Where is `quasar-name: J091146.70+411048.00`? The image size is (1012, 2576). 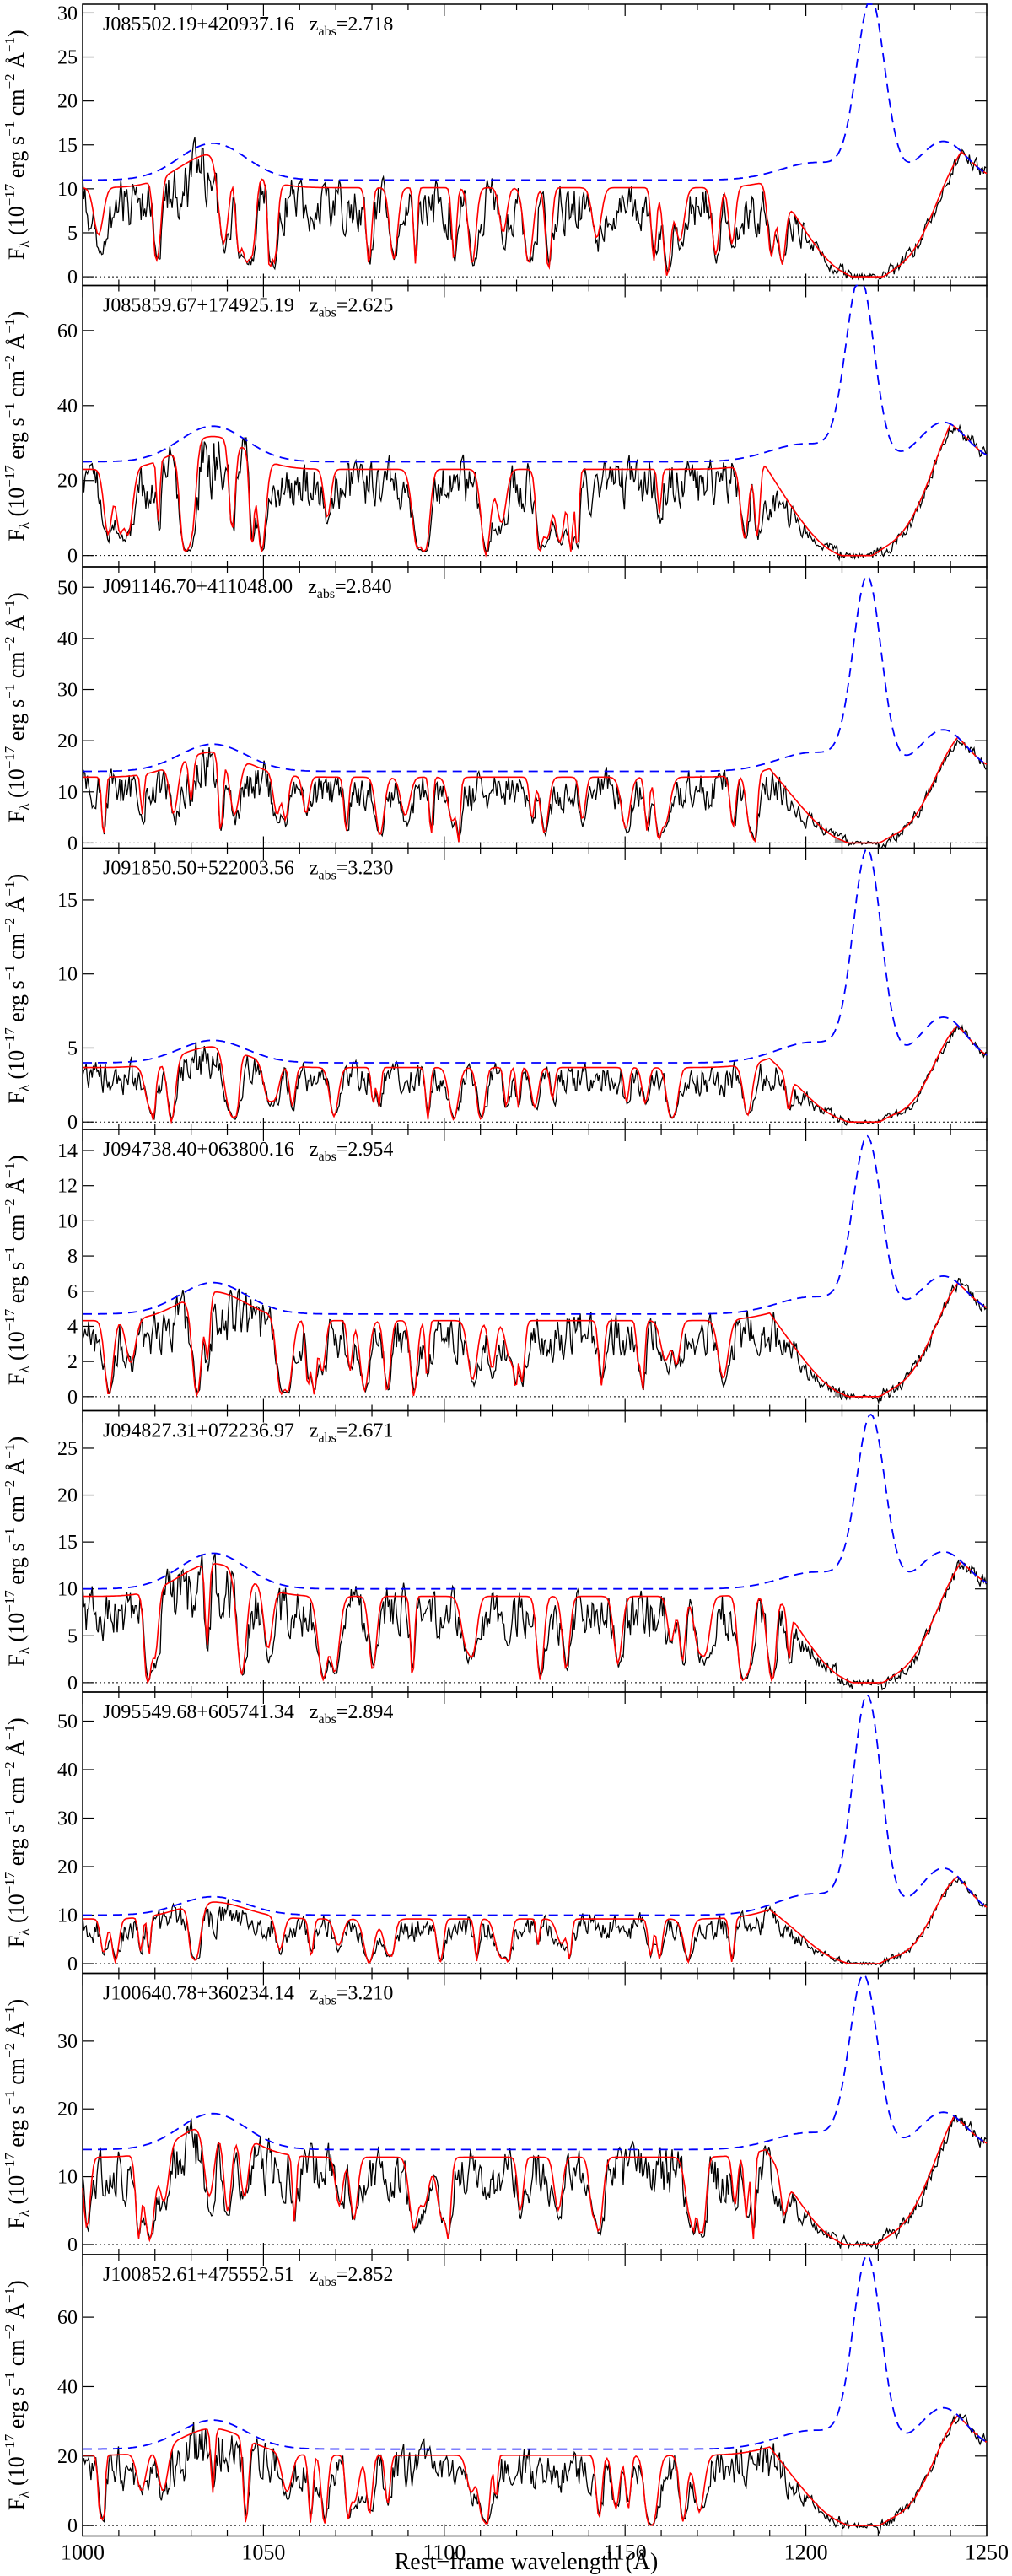
quasar-name: J091146.70+411048.00 is located at coordinates (198, 587).